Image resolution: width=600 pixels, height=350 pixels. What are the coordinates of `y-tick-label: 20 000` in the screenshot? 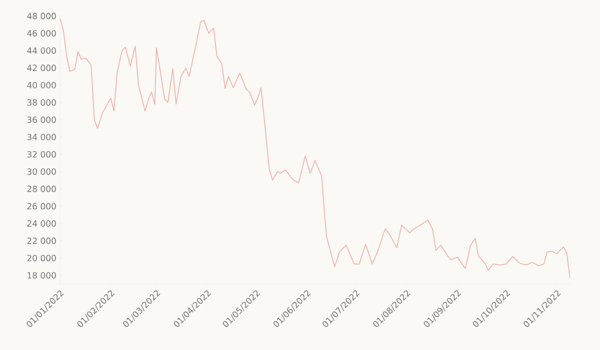 It's located at (41, 258).